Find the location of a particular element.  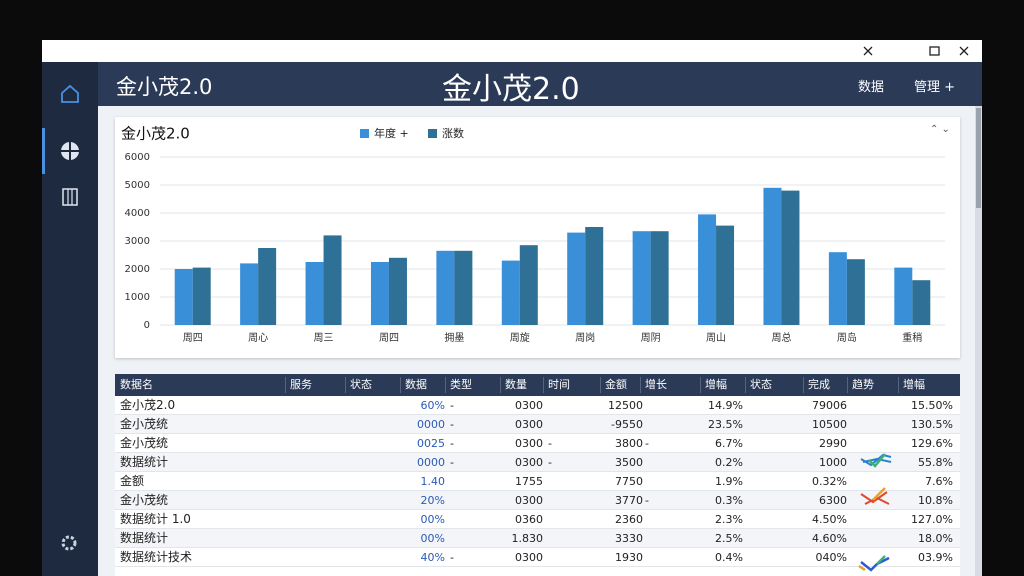

table-cell: 79006 is located at coordinates (829, 405).